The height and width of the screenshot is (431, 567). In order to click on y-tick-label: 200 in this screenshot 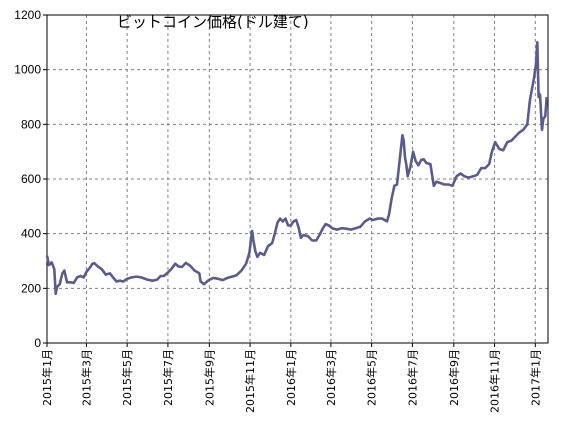, I will do `click(31, 288)`.